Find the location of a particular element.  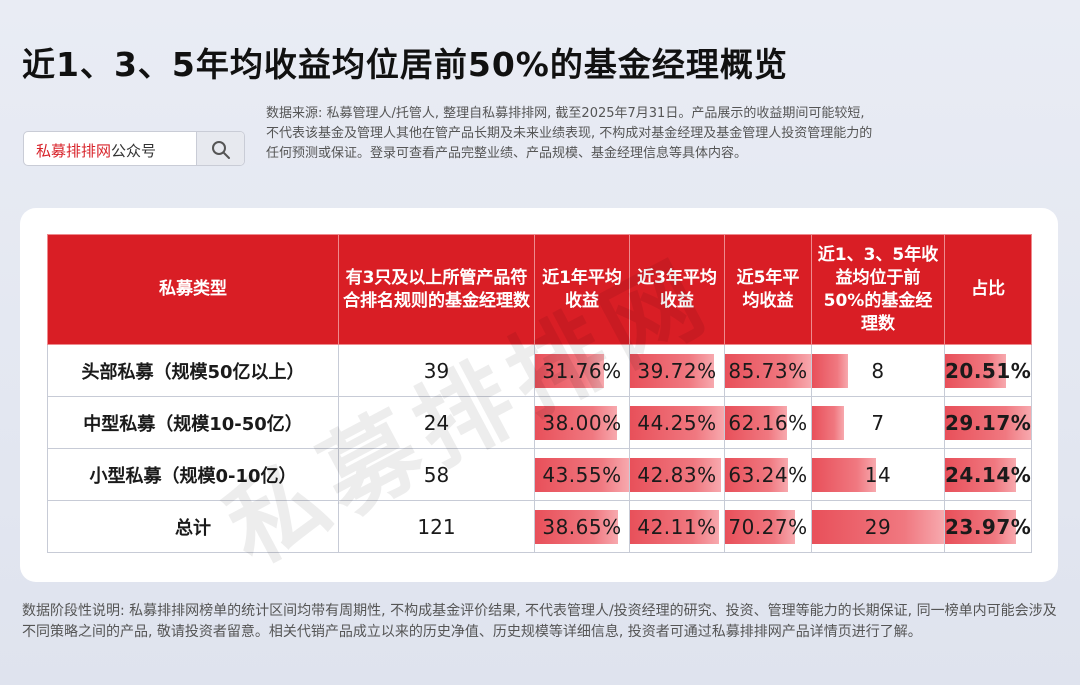

cell-return-1y: 43.55% is located at coordinates (582, 474).